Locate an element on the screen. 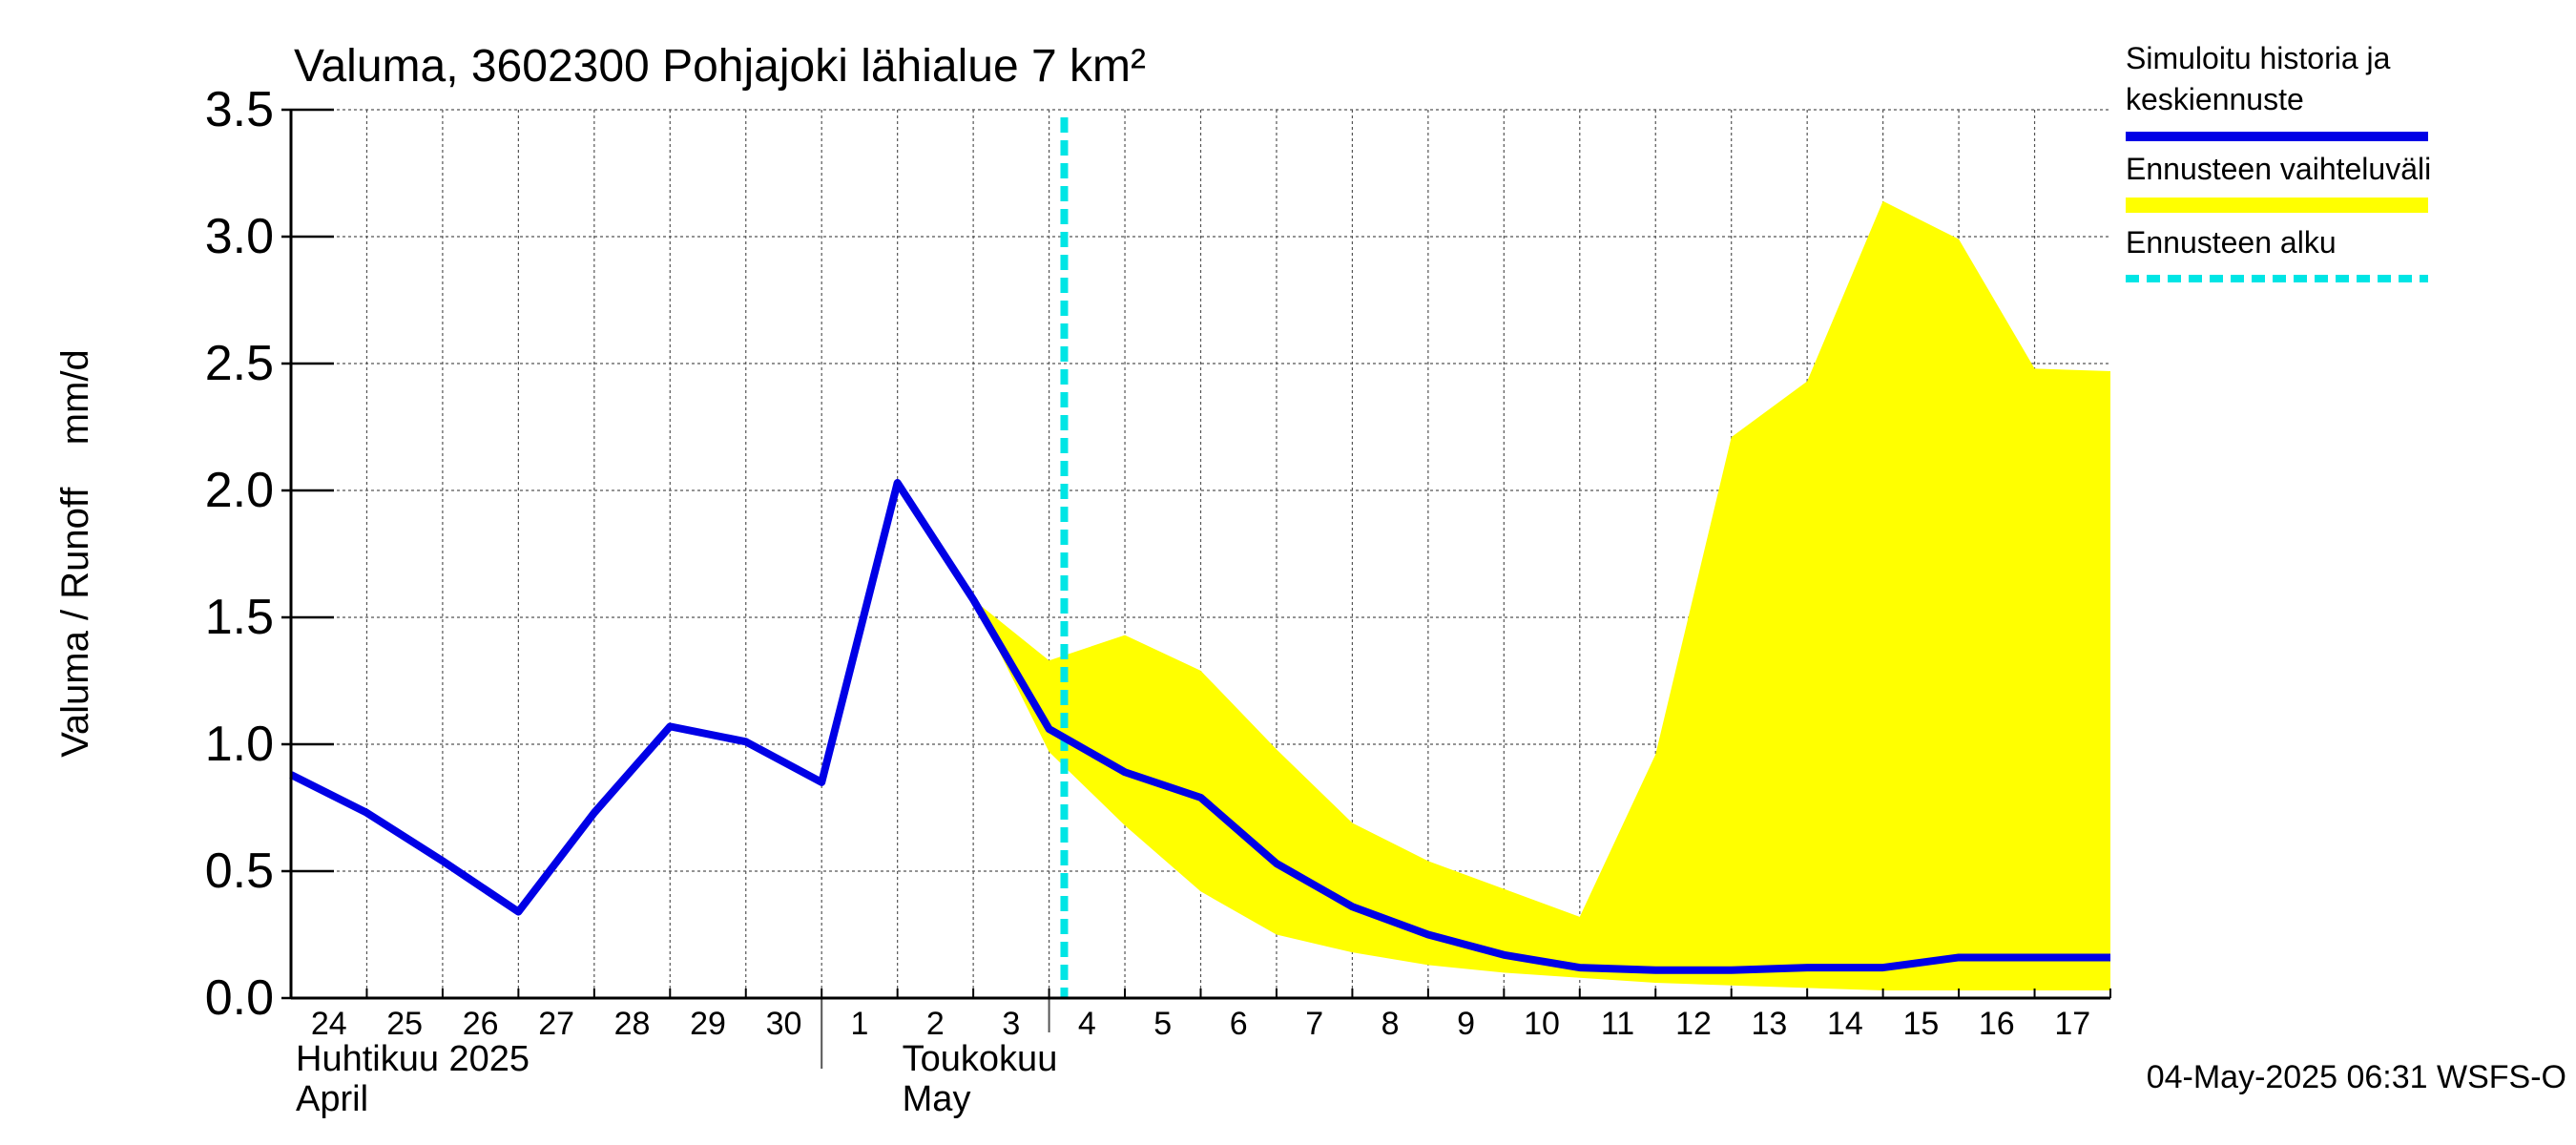 Image resolution: width=2576 pixels, height=1145 pixels. y-tick-label: 0.5 is located at coordinates (239, 871).